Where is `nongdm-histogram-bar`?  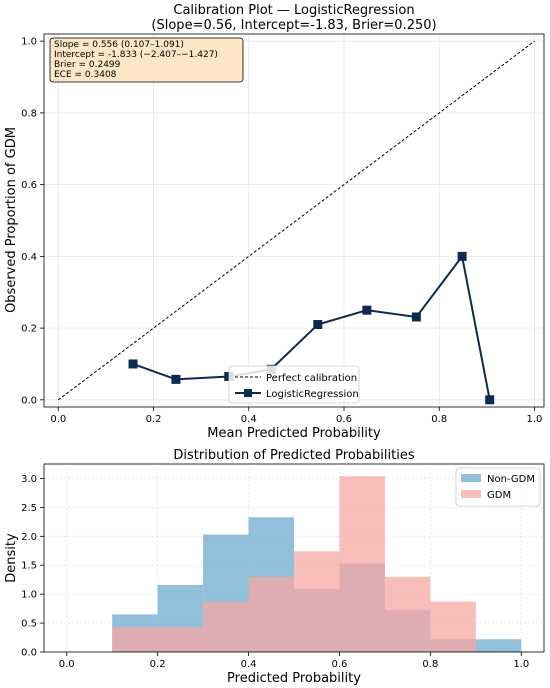 nongdm-histogram-bar is located at coordinates (498, 645).